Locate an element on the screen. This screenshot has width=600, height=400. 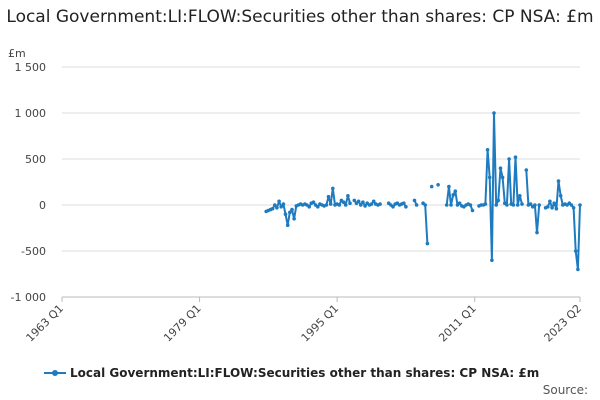
legend-swatch-icon is located at coordinates (55, 373).